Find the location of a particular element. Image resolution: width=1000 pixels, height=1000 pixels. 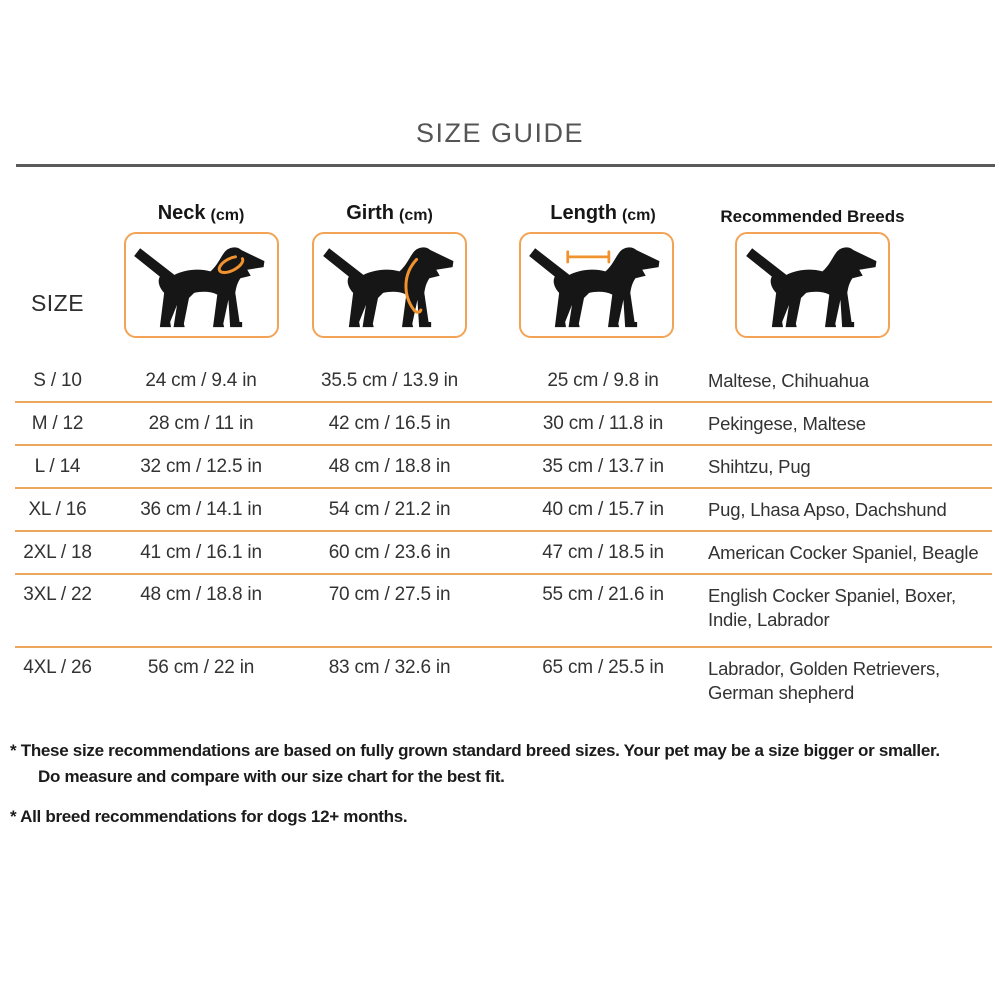

neck-header-label: Neck is located at coordinates (181, 213).